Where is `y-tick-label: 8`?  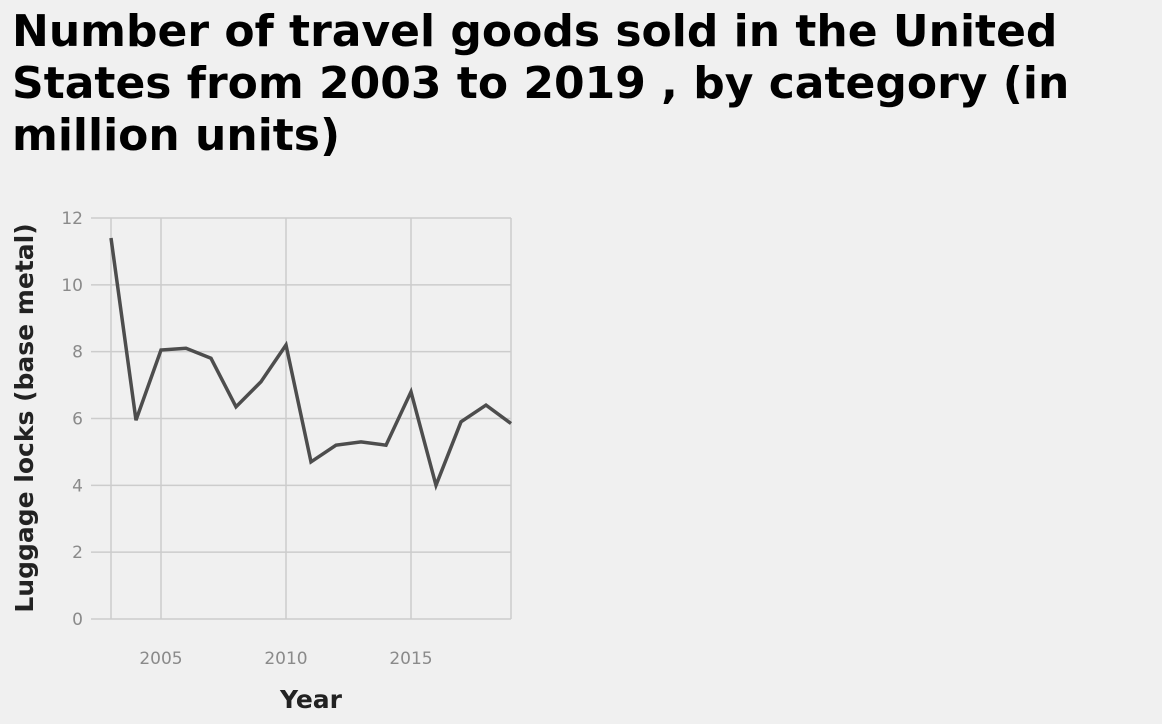
y-tick-label: 8 is located at coordinates (77, 353).